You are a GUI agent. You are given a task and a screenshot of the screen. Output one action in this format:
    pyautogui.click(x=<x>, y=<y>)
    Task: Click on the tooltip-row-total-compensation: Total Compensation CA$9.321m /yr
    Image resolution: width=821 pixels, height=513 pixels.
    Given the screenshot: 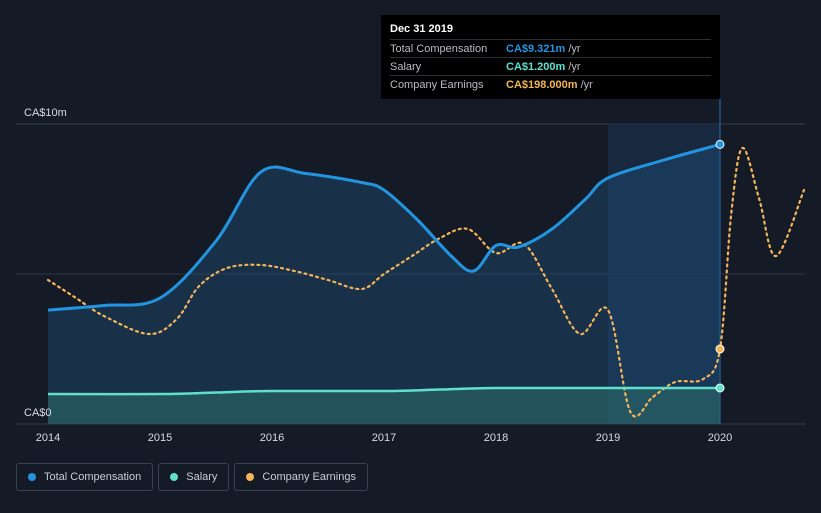 What is the action you would take?
    pyautogui.click(x=550, y=48)
    